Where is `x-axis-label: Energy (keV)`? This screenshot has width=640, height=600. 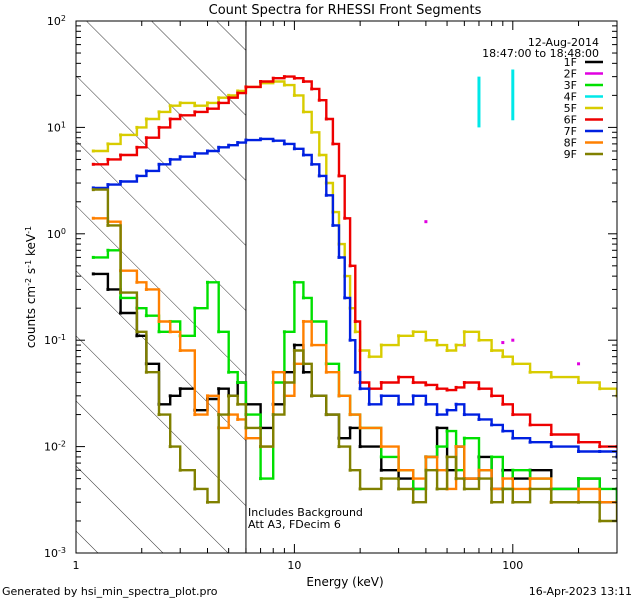 x-axis-label: Energy (keV) is located at coordinates (344, 582).